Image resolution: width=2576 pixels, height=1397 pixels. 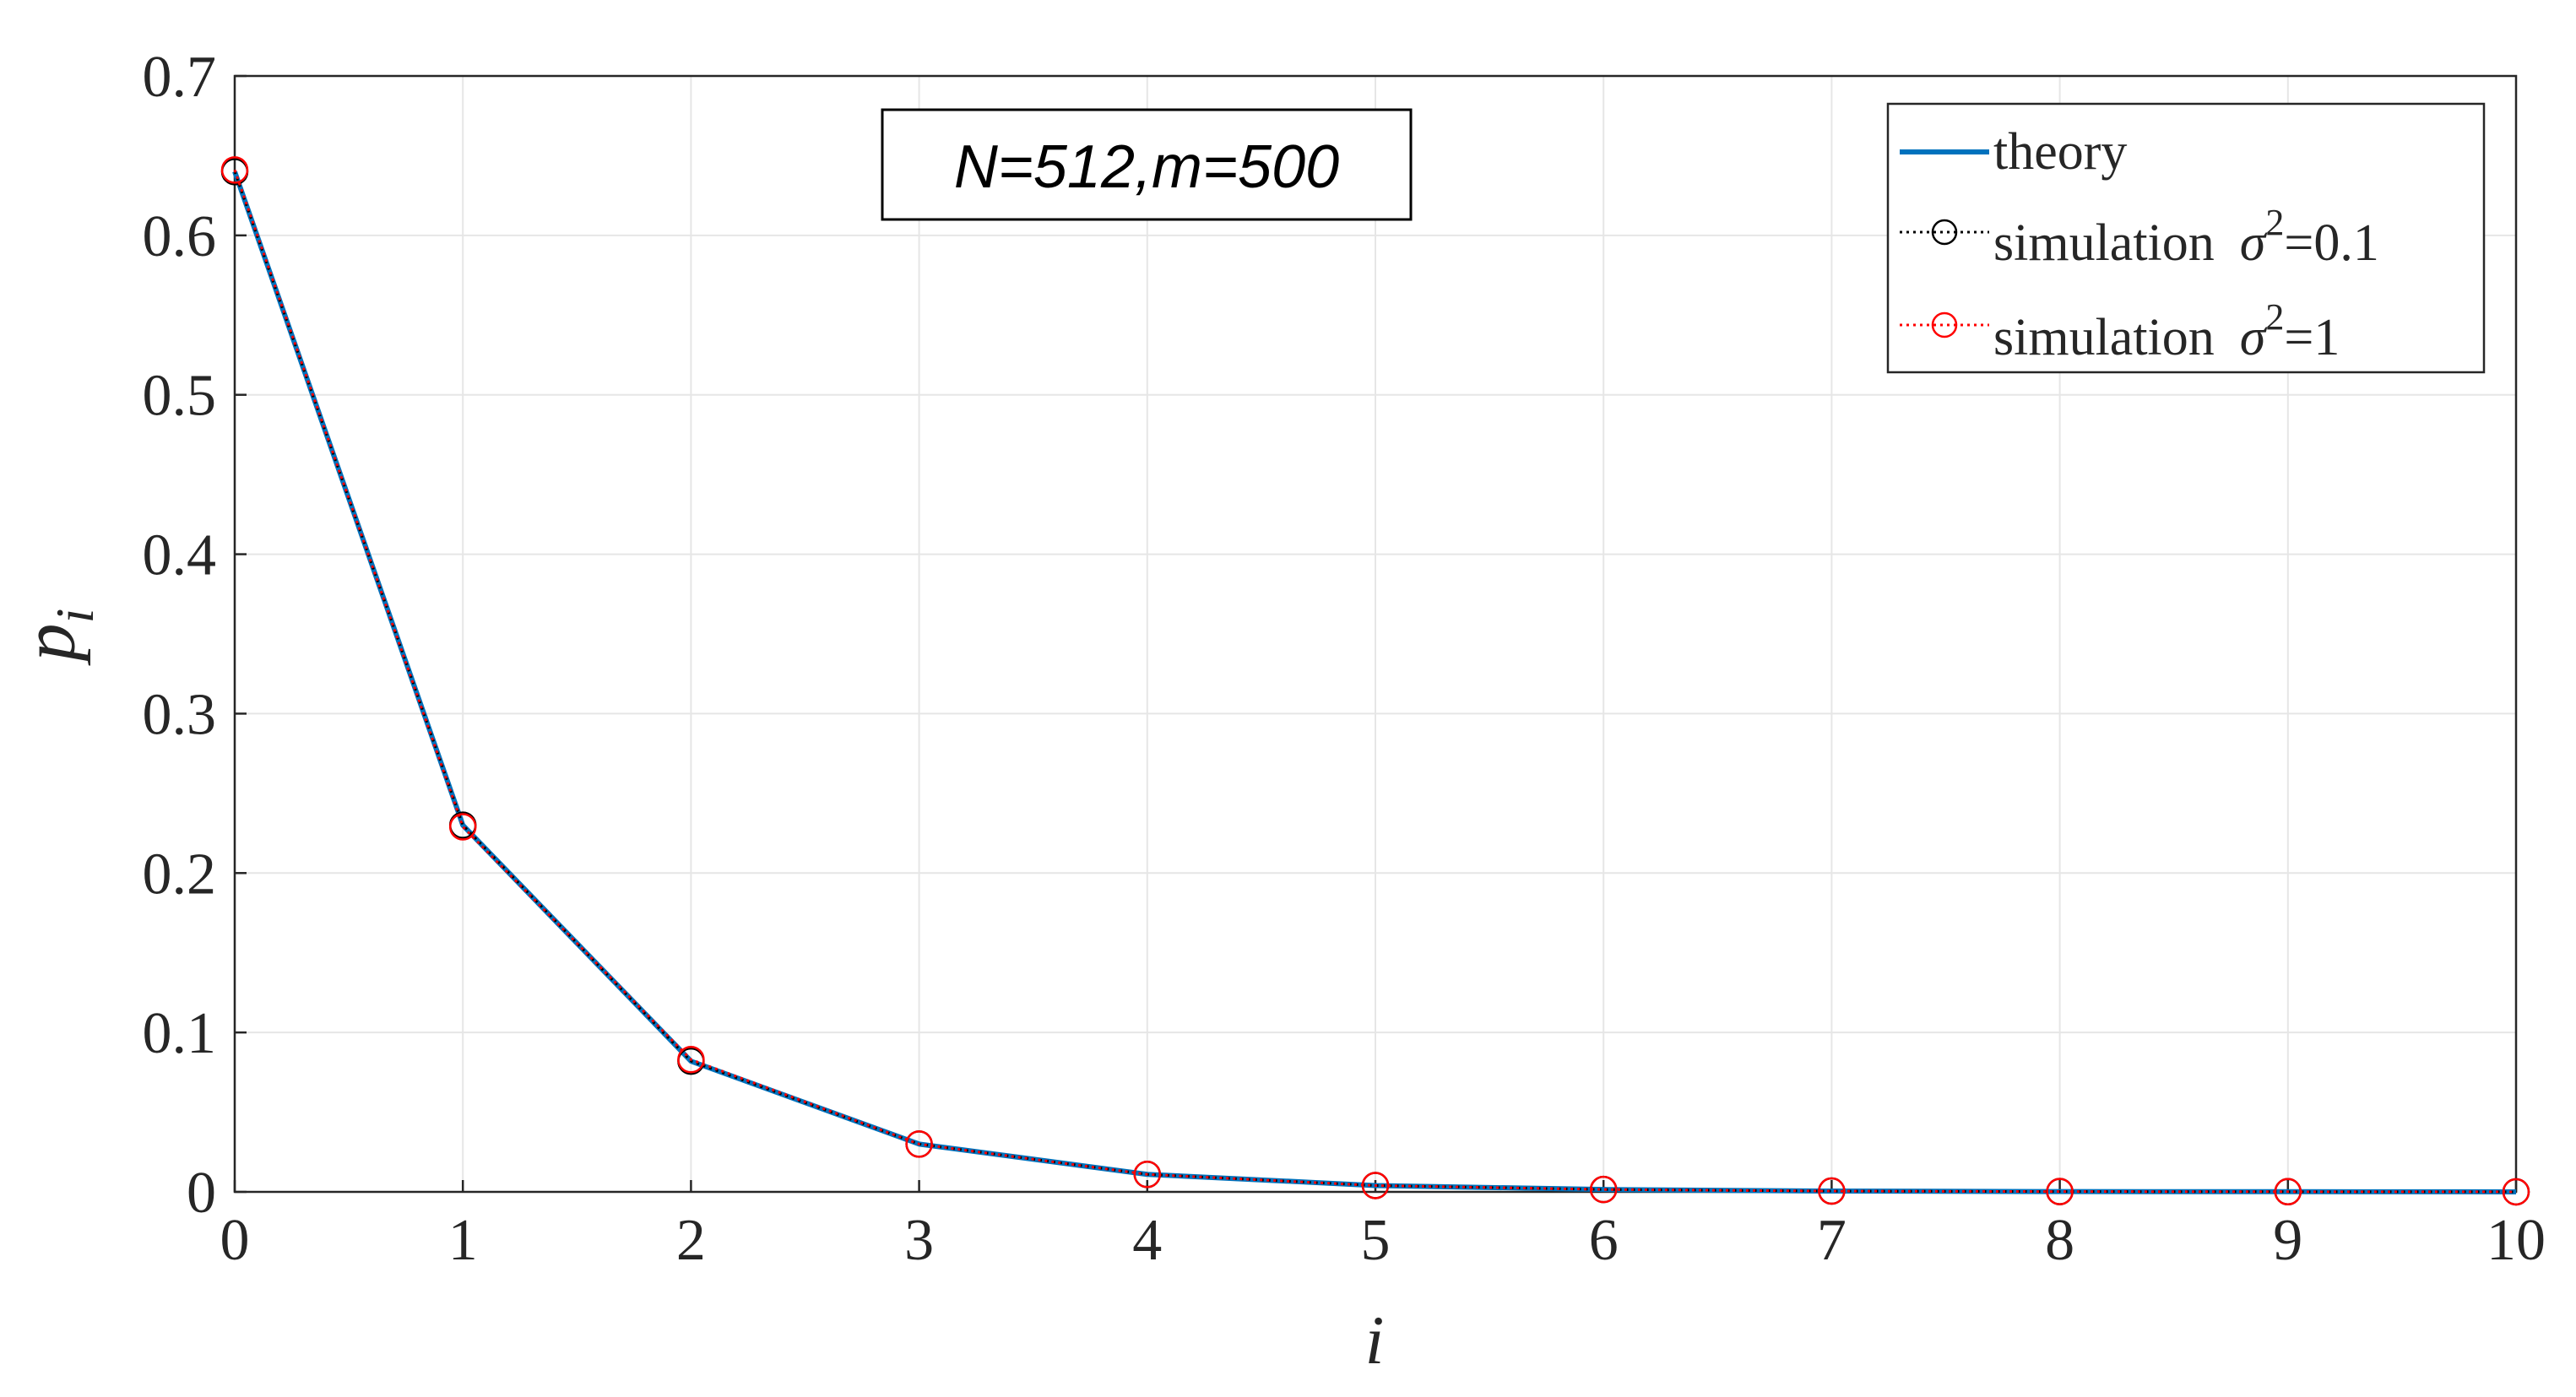 What do you see at coordinates (180, 77) in the screenshot?
I see `y-tick-label: 0.7` at bounding box center [180, 77].